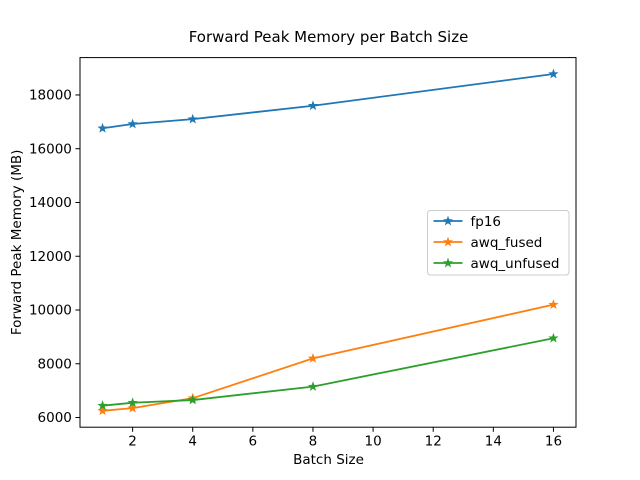 The width and height of the screenshot is (640, 480). What do you see at coordinates (17, 243) in the screenshot?
I see `y-axis-label: Forward Peak Memory (MB)` at bounding box center [17, 243].